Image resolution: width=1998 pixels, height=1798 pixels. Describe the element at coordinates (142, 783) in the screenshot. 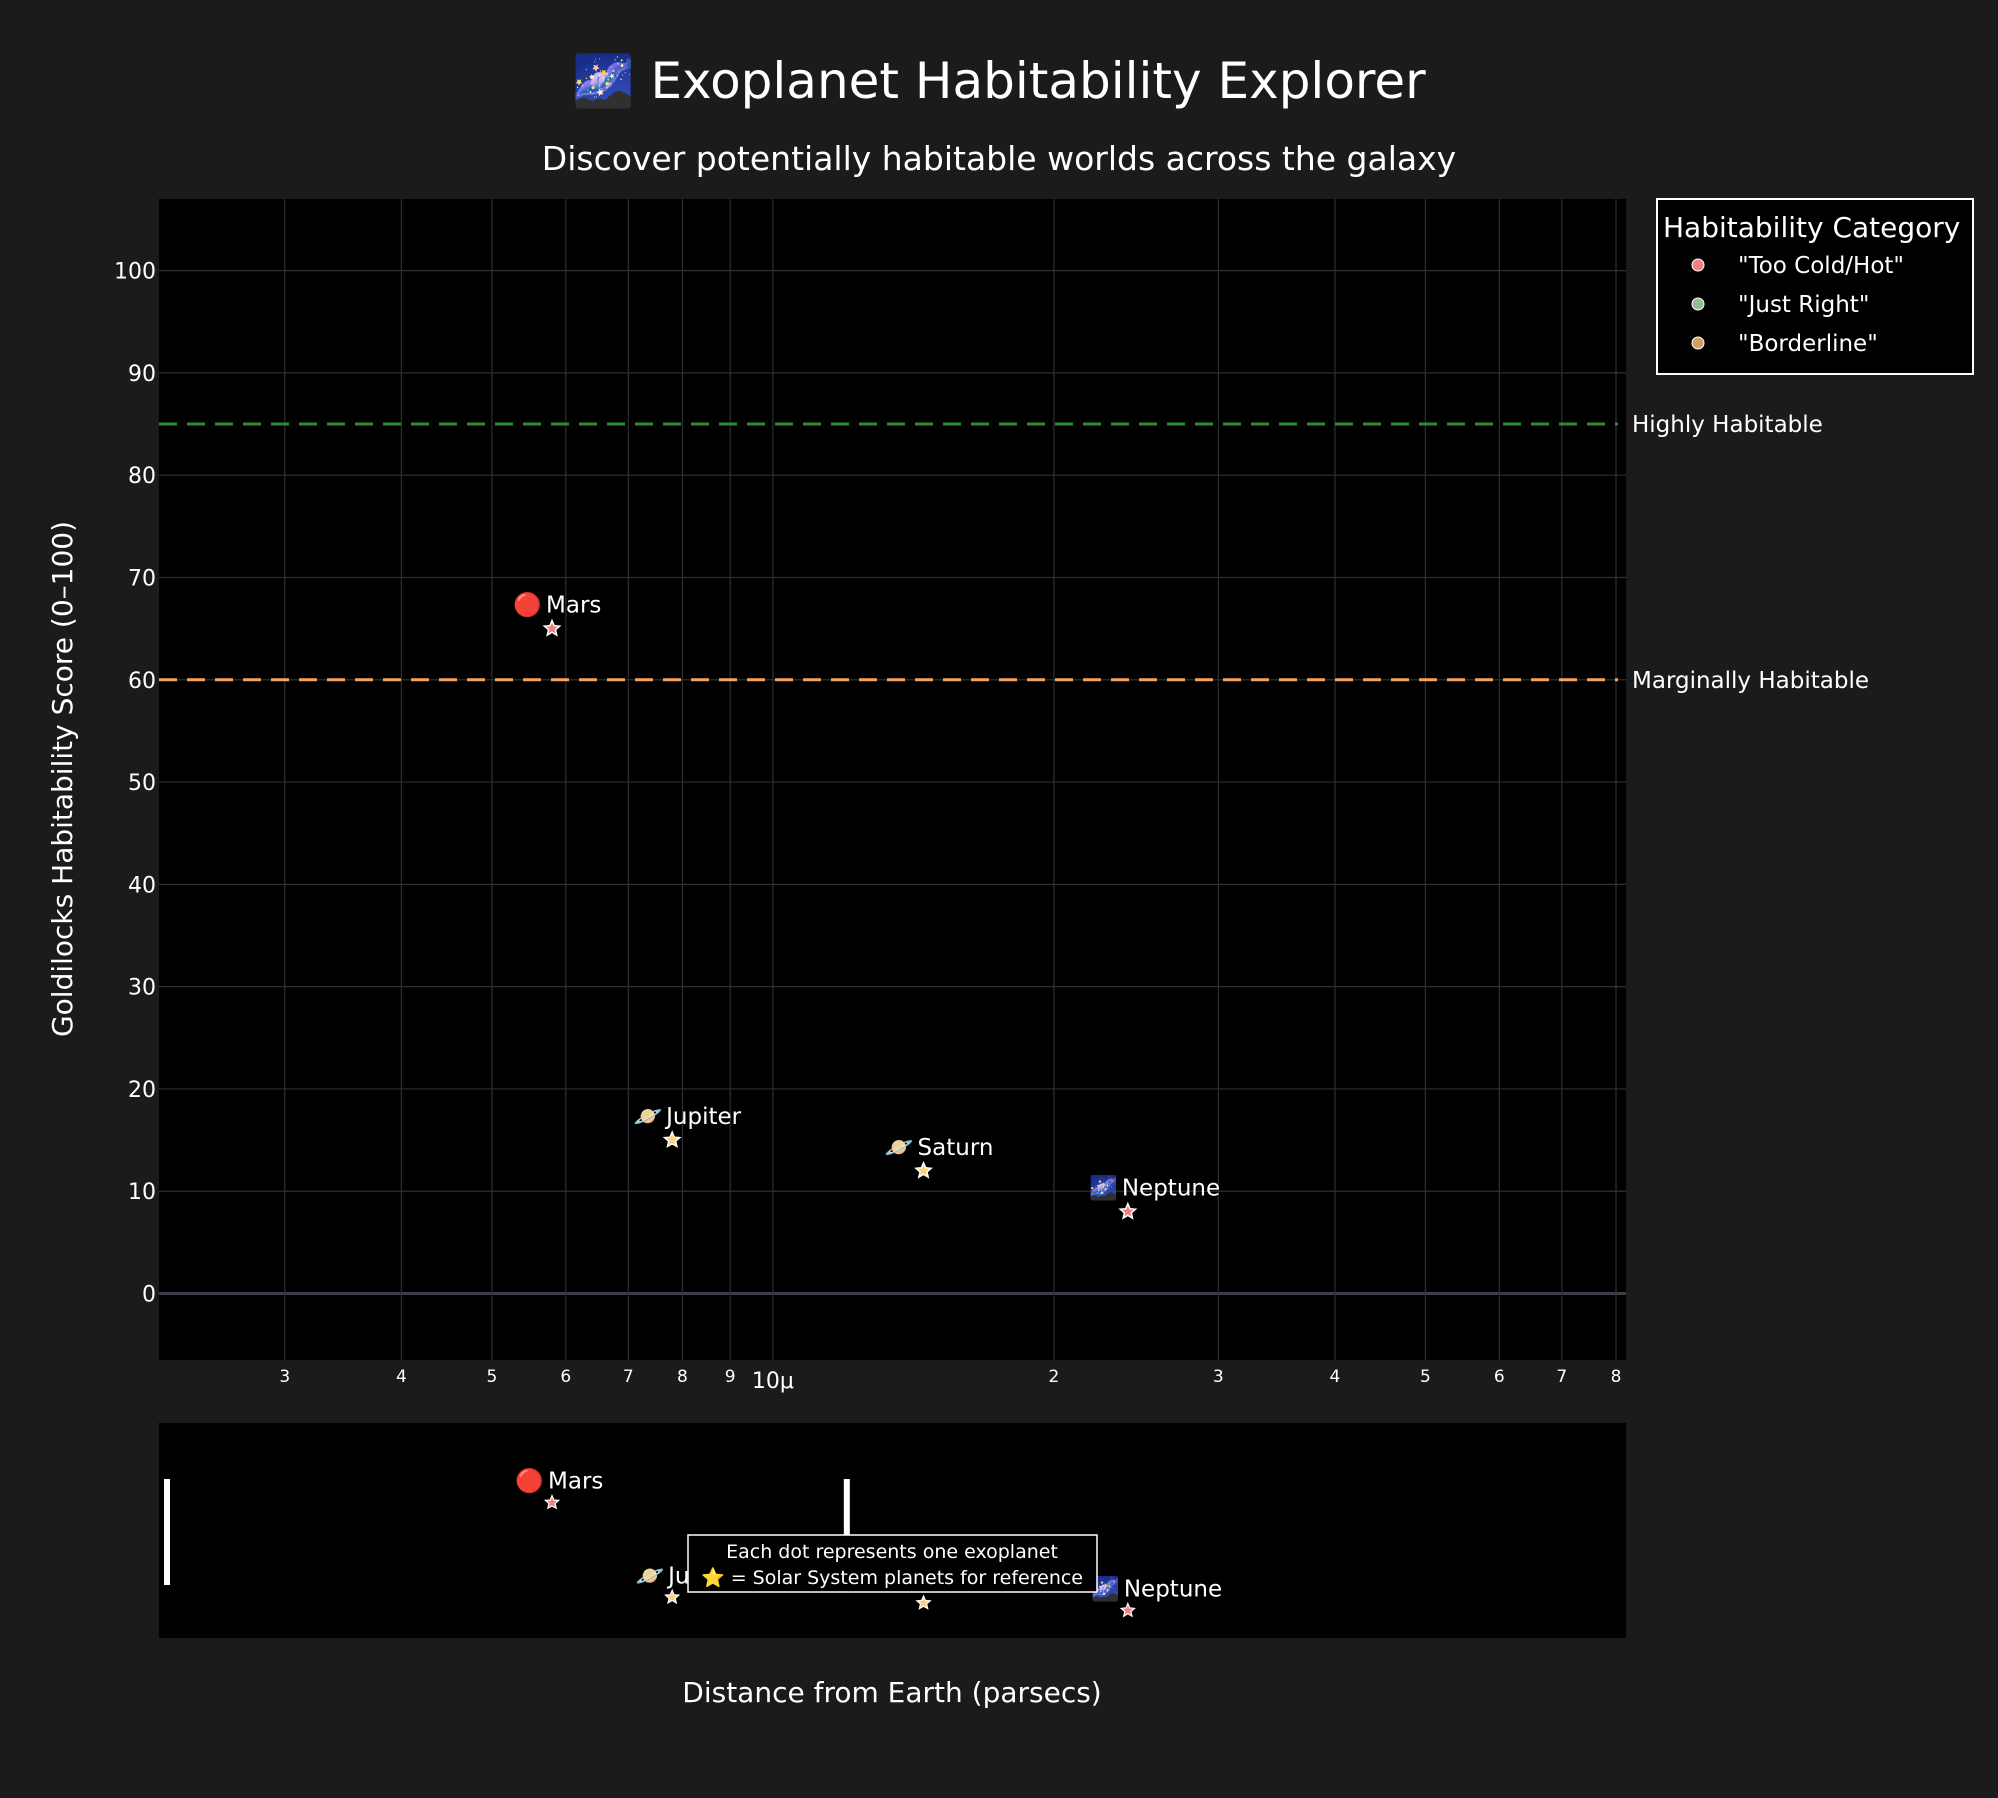

I see `y-tick-label: 50` at that location.